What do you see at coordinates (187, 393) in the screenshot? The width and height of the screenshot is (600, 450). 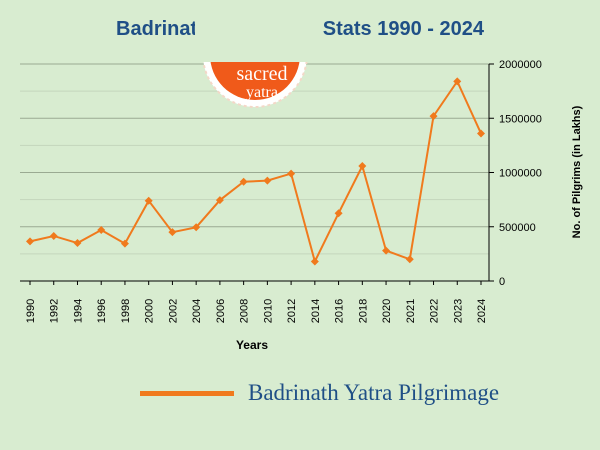 I see `legend-swatch` at bounding box center [187, 393].